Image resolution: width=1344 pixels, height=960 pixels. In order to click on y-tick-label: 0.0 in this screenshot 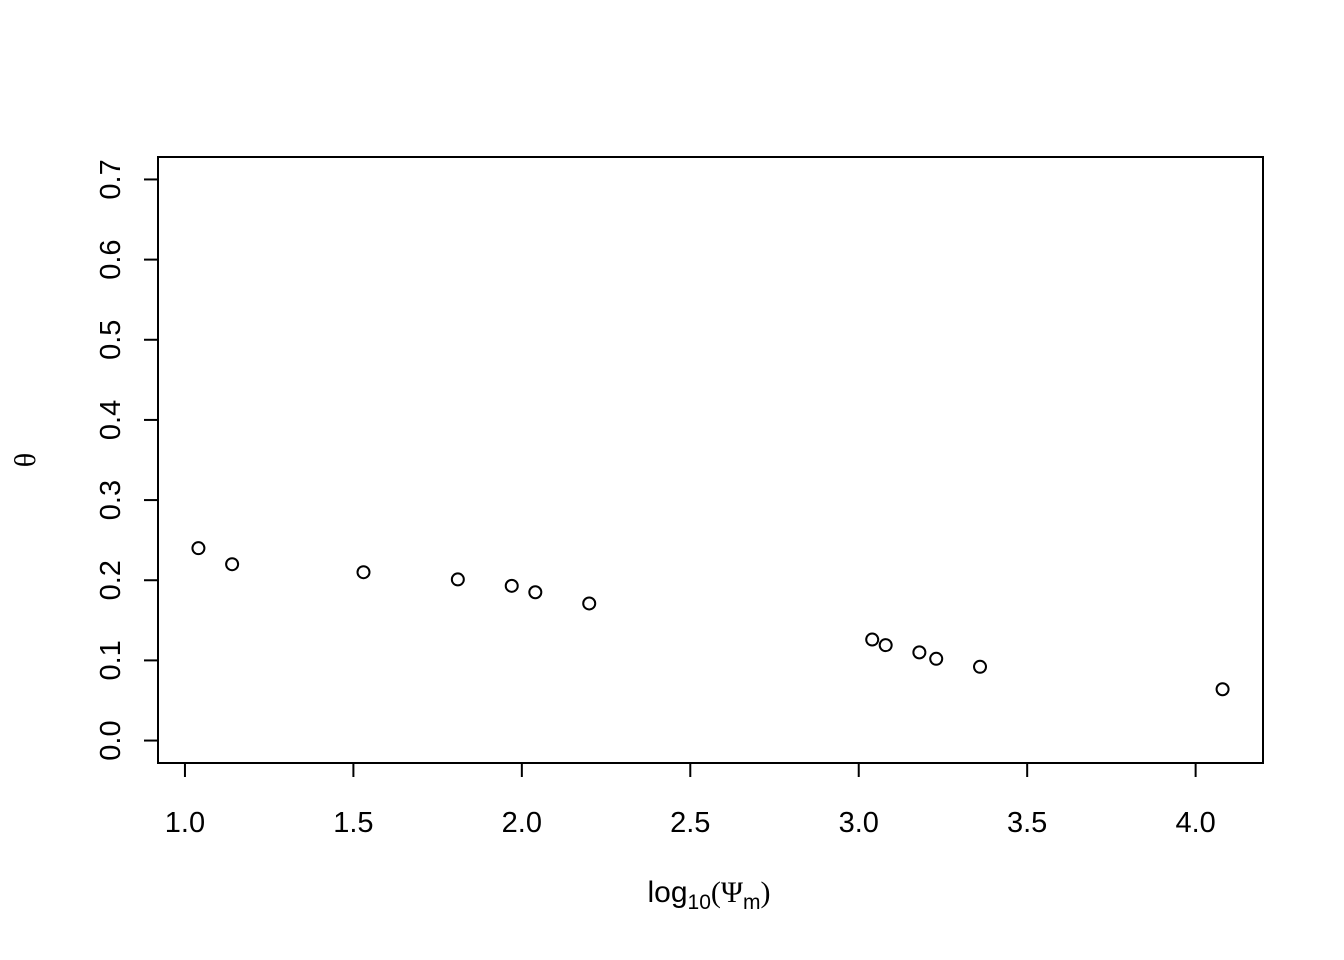, I will do `click(111, 740)`.